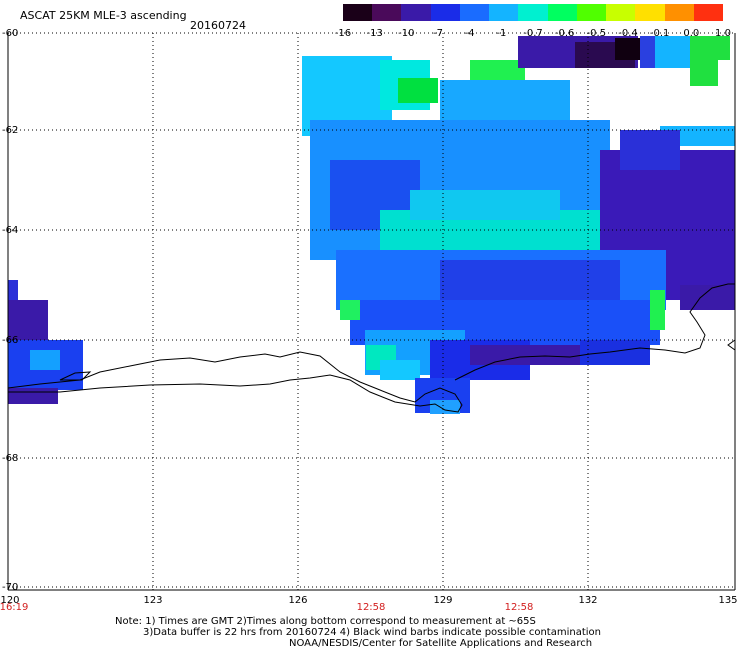 The width and height of the screenshot is (740, 650). Describe the element at coordinates (75, 376) in the screenshot. I see `island-outline` at that location.